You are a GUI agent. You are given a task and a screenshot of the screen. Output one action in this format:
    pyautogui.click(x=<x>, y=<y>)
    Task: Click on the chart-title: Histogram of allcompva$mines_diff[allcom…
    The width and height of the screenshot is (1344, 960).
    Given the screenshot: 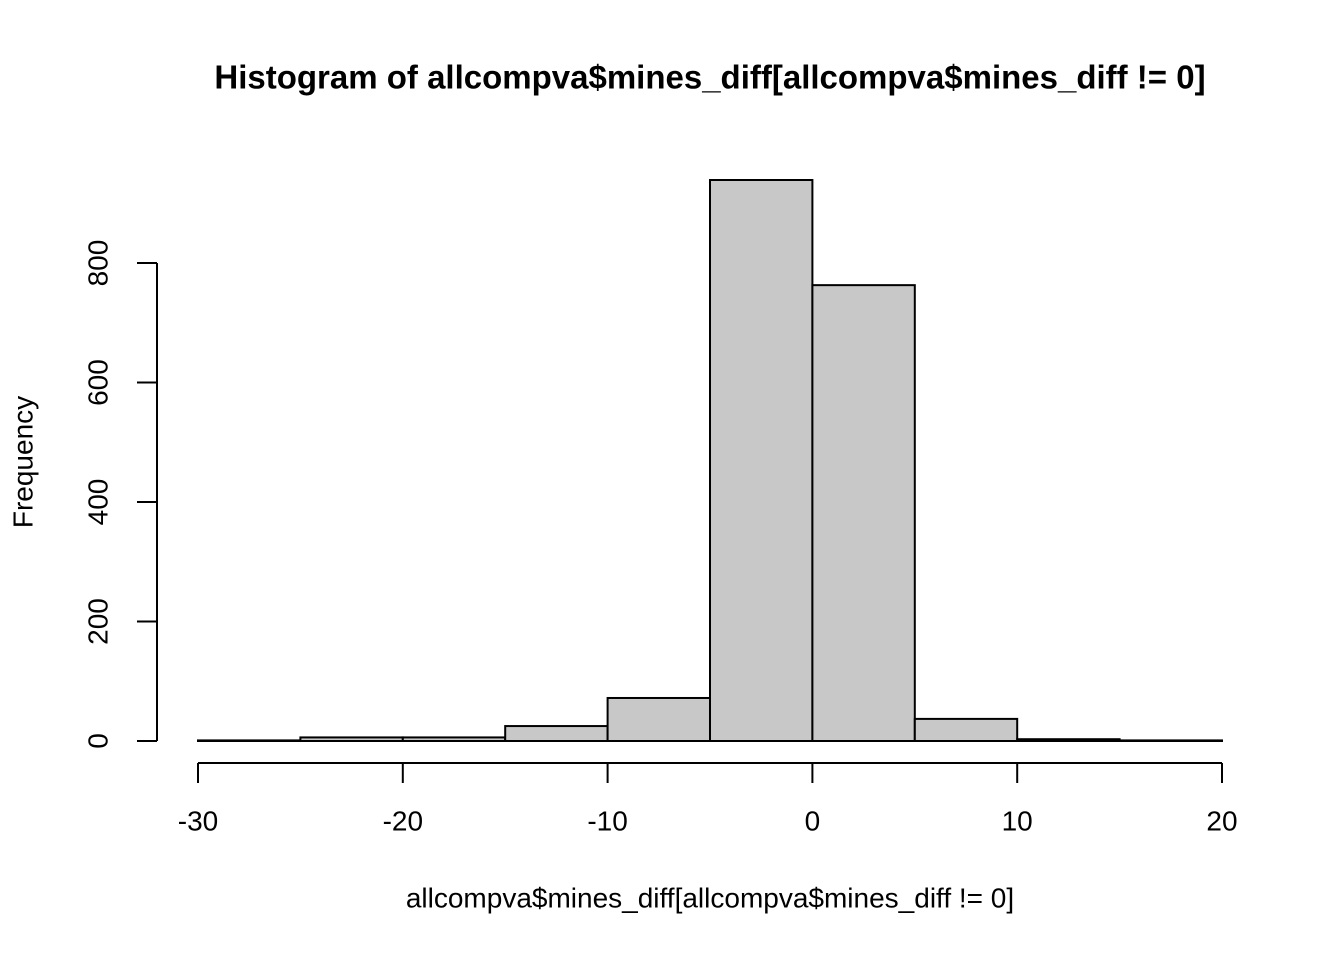 What is the action you would take?
    pyautogui.click(x=709, y=77)
    